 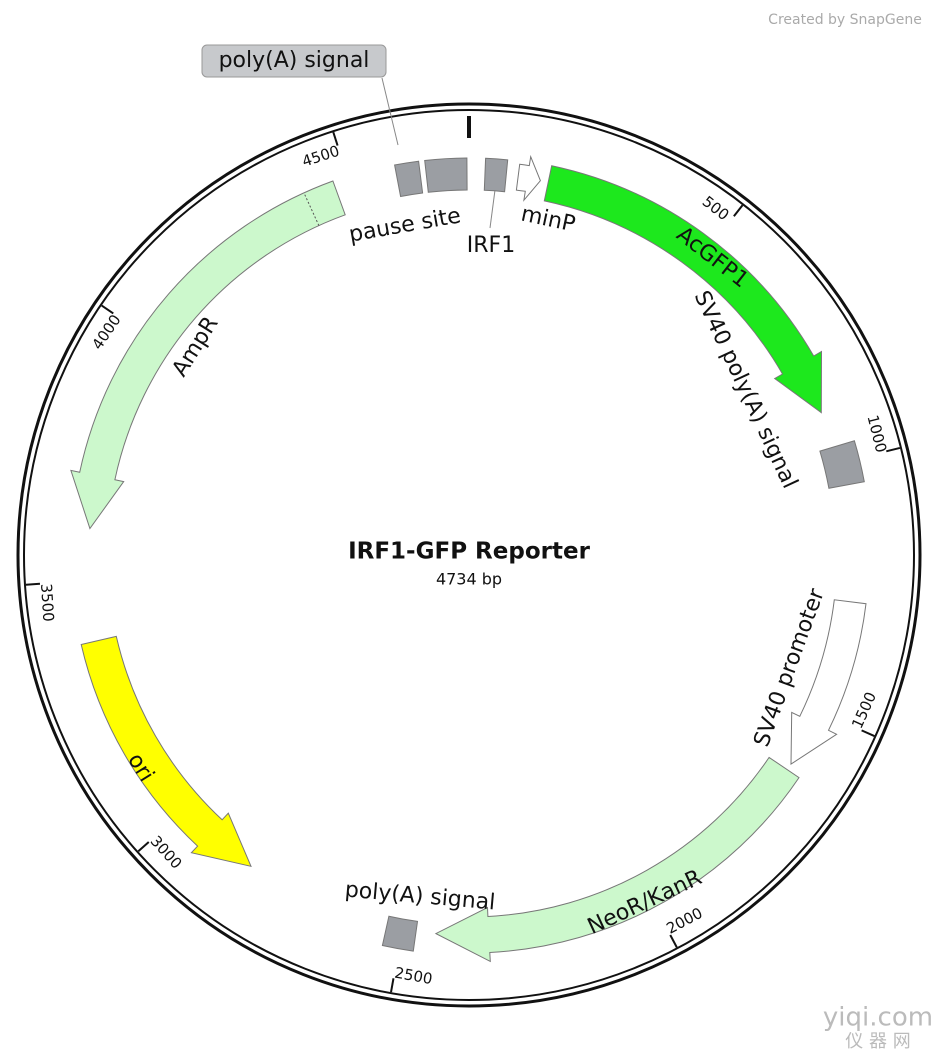 I want to click on credit: Created by SnapGene, so click(x=845, y=20).